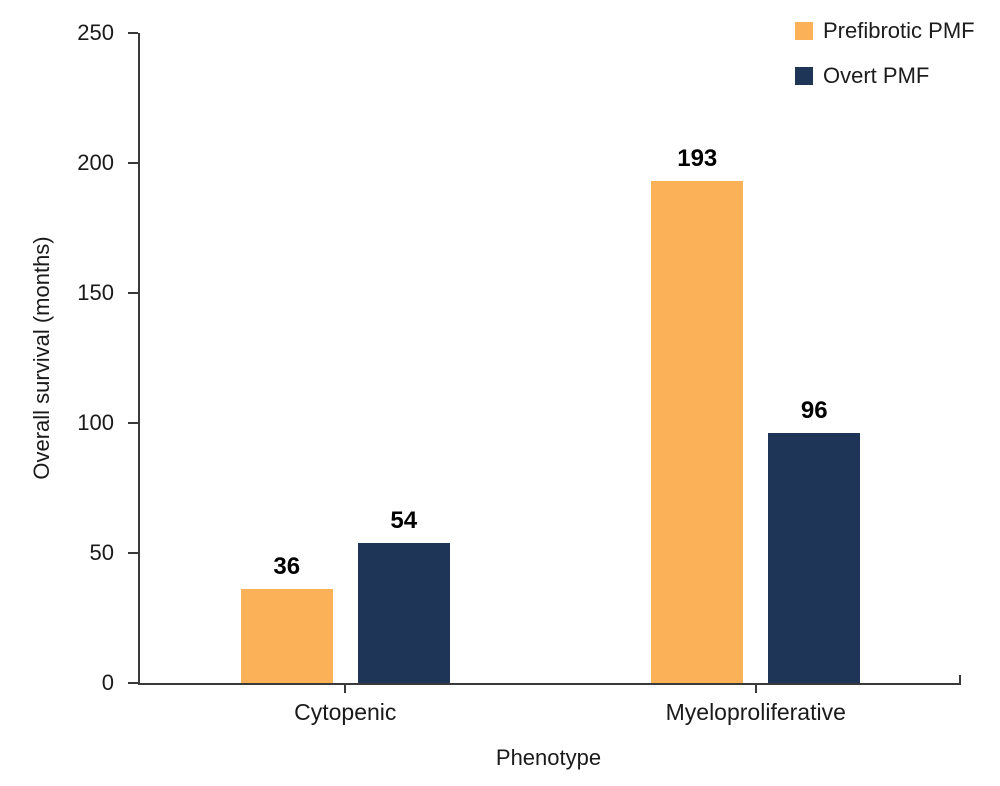 The width and height of the screenshot is (1000, 786). What do you see at coordinates (41, 358) in the screenshot?
I see `y-axis-title: Overall survival (months)` at bounding box center [41, 358].